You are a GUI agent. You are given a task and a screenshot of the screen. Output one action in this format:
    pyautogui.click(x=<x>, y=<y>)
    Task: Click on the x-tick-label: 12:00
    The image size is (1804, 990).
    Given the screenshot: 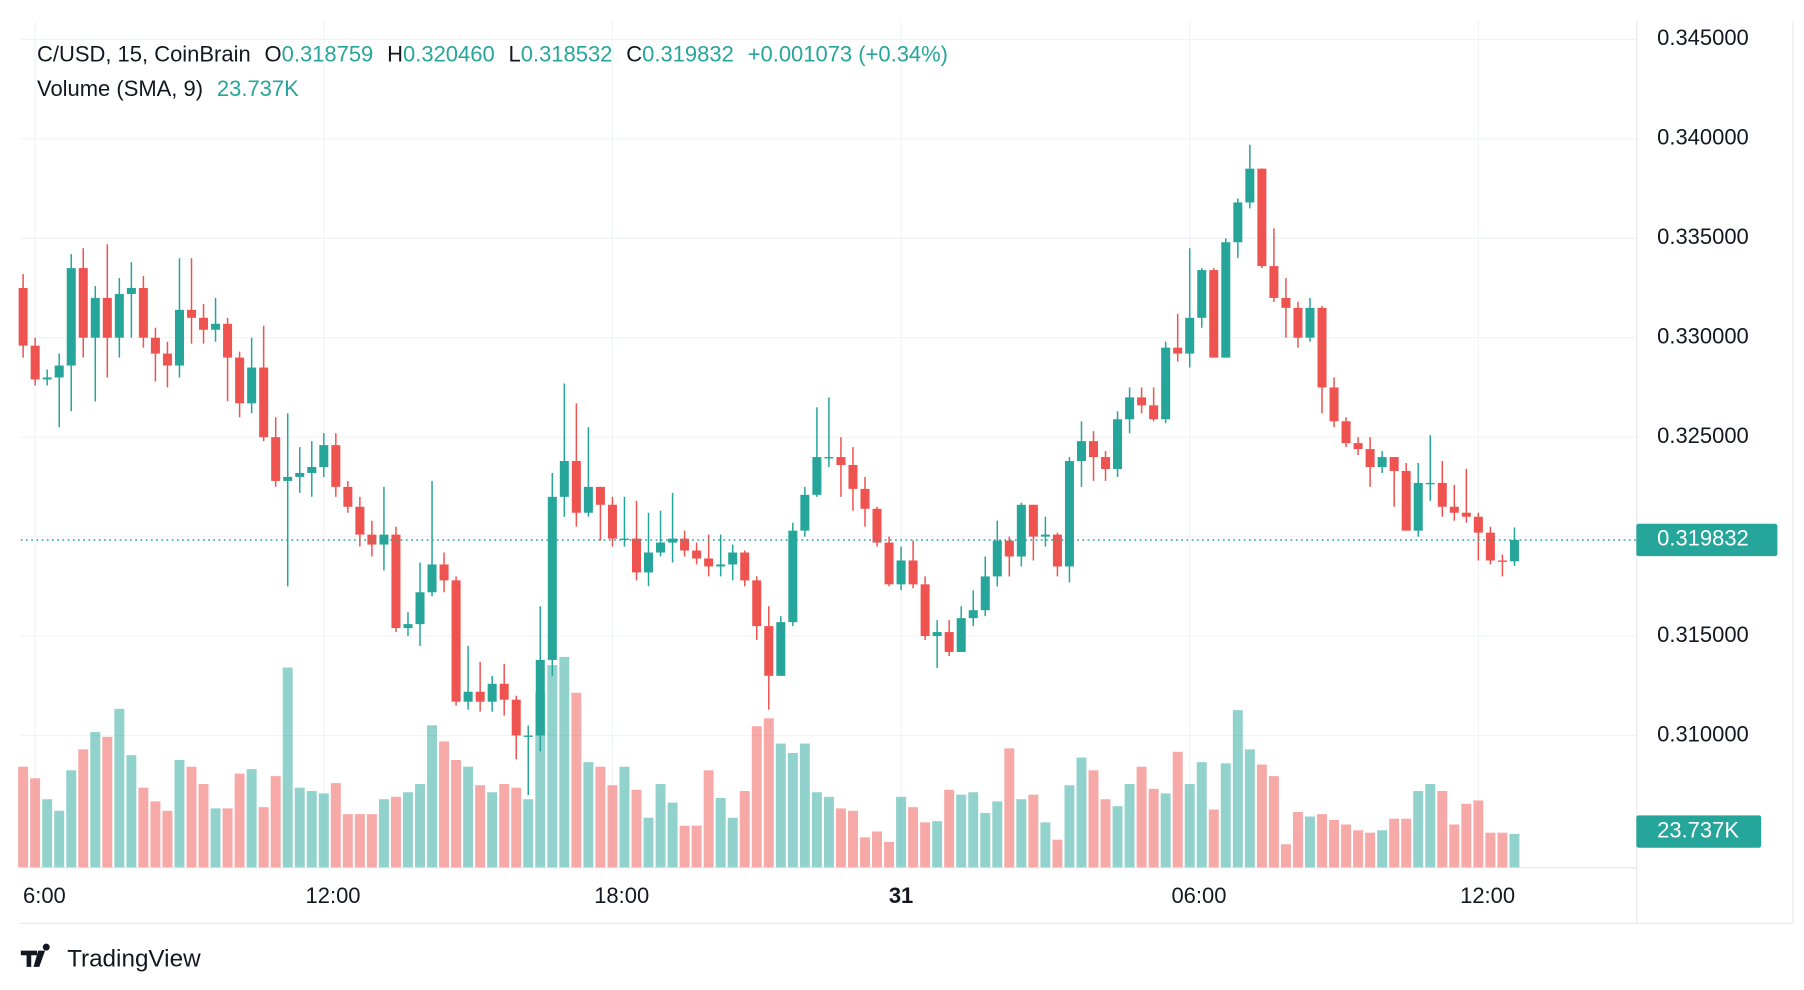 What is the action you would take?
    pyautogui.click(x=333, y=895)
    